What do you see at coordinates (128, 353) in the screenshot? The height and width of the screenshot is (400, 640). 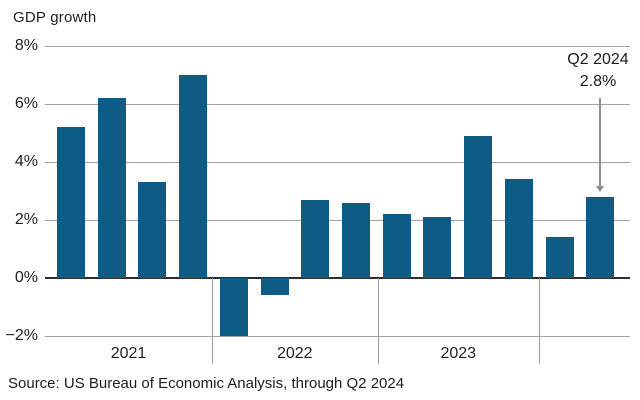 I see `x-axis-year-label: 2021` at bounding box center [128, 353].